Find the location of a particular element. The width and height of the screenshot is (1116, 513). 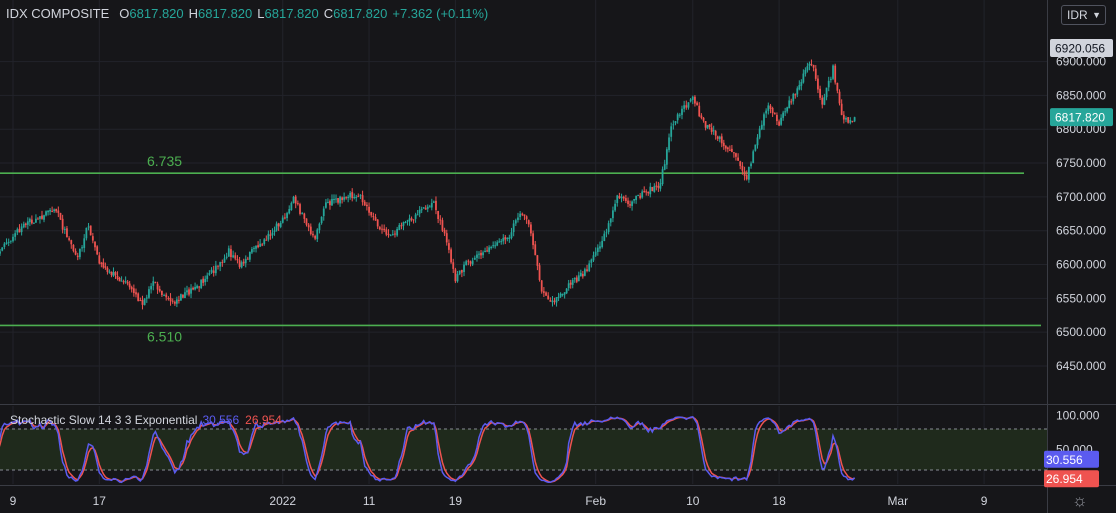

chevron-down-icon: ▼ is located at coordinates (1096, 15).